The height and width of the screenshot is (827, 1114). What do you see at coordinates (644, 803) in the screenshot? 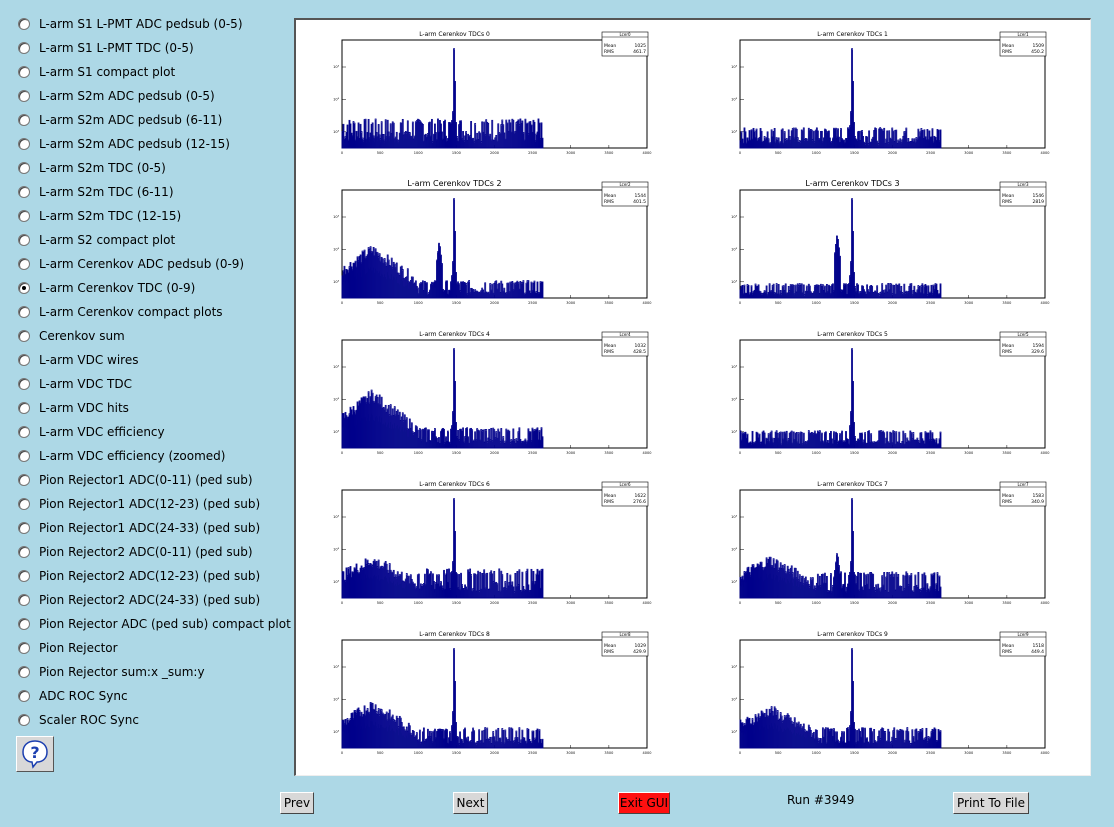
I see `exit-gui-button: Exit GUI` at bounding box center [644, 803].